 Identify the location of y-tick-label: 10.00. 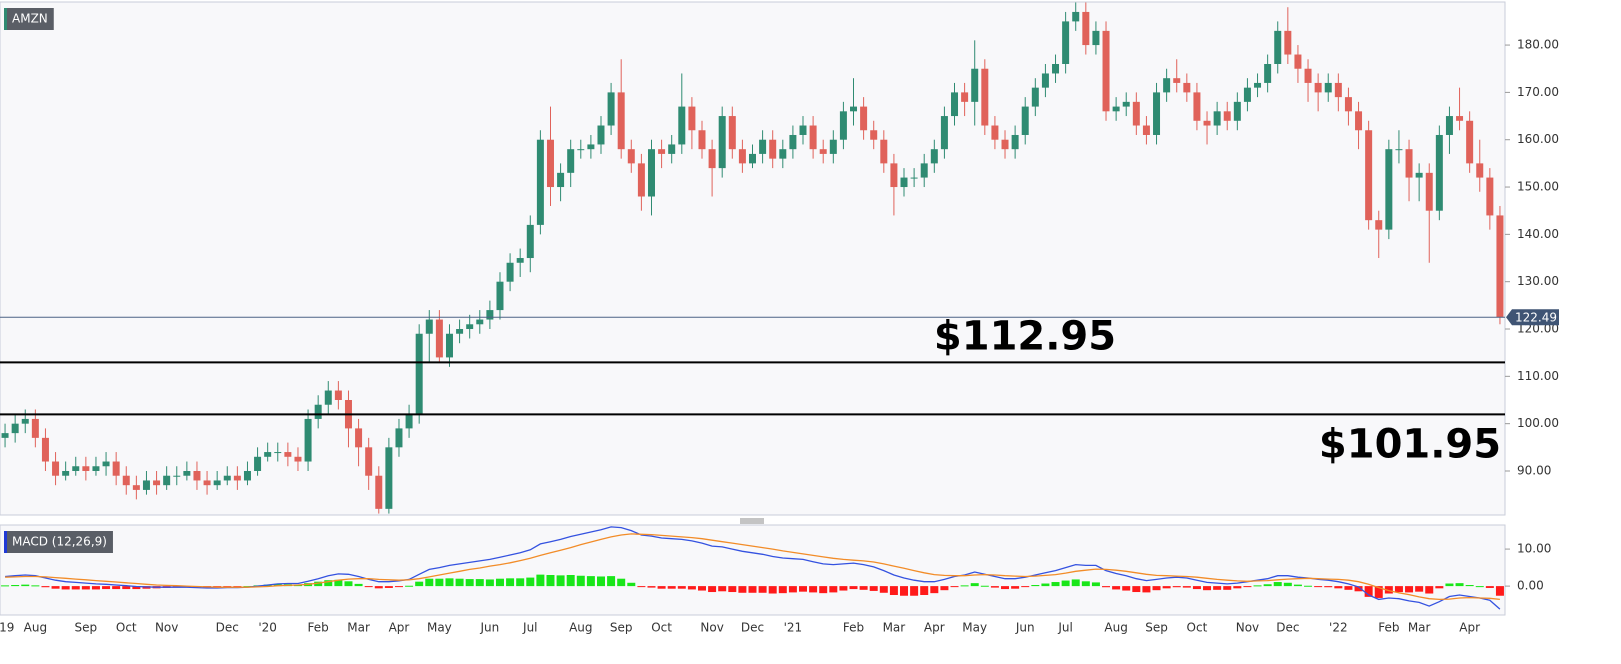
(1534, 549).